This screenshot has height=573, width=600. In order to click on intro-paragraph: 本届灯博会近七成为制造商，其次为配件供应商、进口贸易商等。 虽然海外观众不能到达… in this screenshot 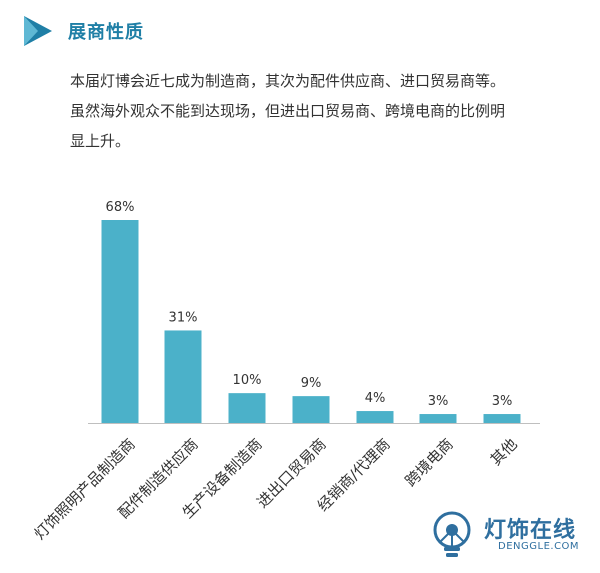, I will do `click(330, 111)`.